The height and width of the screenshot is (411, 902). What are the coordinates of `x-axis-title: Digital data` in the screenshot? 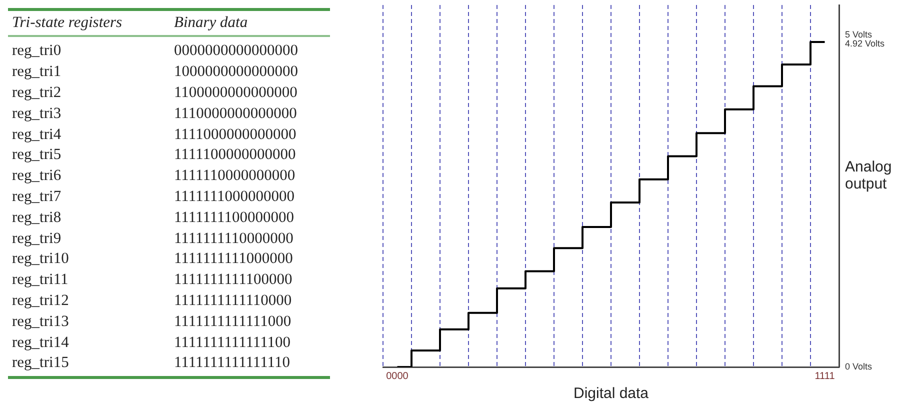 It's located at (611, 393).